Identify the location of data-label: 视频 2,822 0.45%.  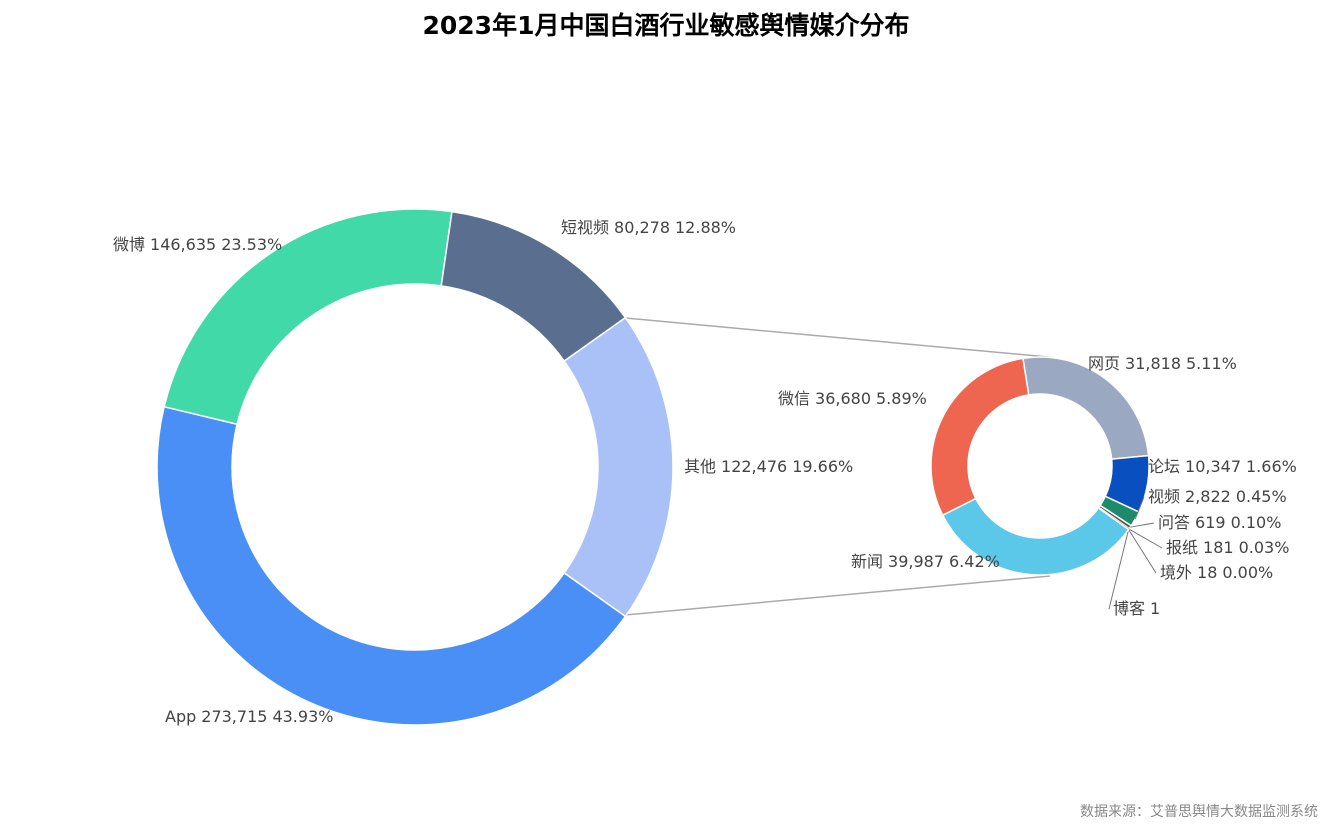
(1217, 496).